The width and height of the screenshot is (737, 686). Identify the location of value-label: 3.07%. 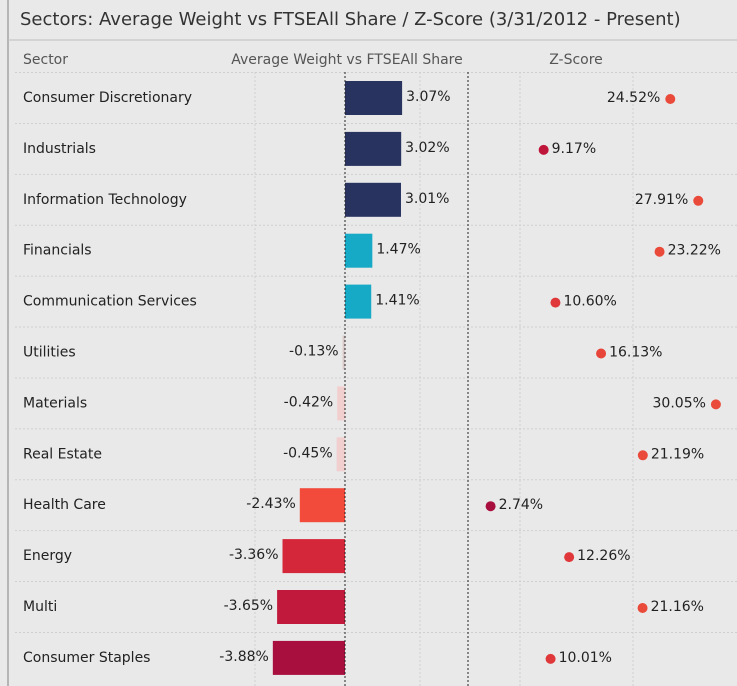
(428, 97).